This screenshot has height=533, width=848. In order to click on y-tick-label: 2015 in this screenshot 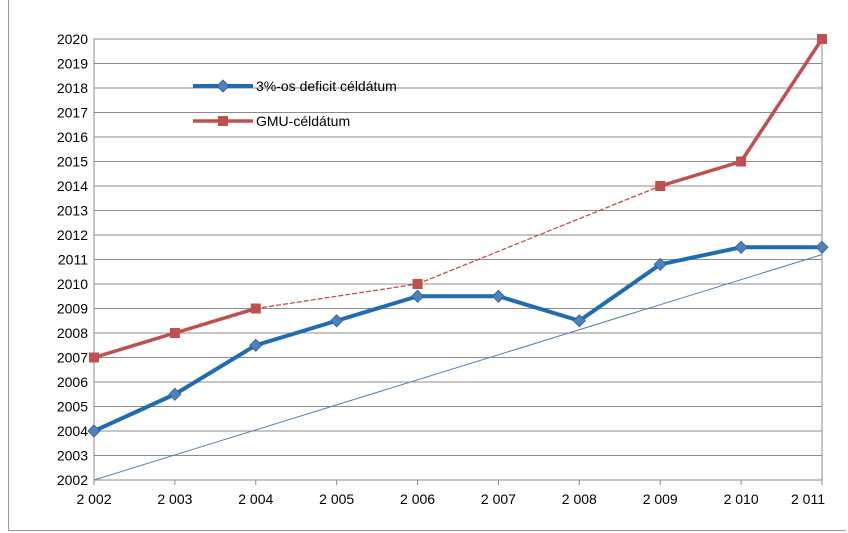, I will do `click(72, 162)`.